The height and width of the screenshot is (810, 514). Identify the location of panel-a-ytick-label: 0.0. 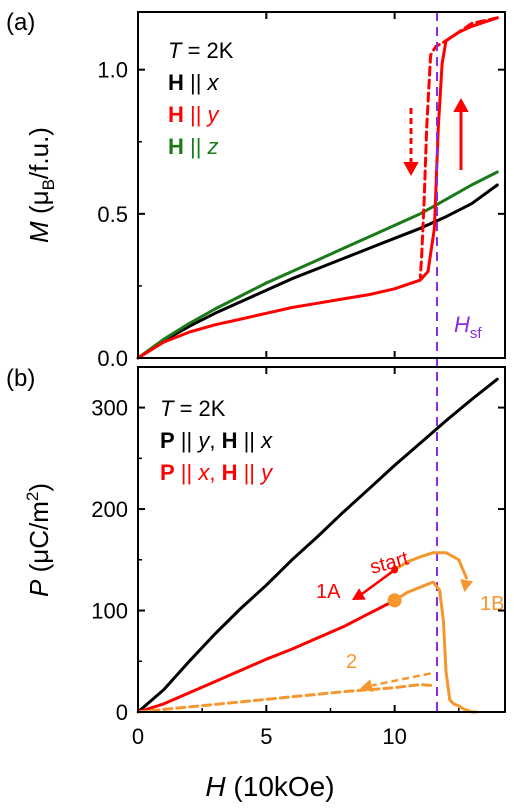
(112, 358).